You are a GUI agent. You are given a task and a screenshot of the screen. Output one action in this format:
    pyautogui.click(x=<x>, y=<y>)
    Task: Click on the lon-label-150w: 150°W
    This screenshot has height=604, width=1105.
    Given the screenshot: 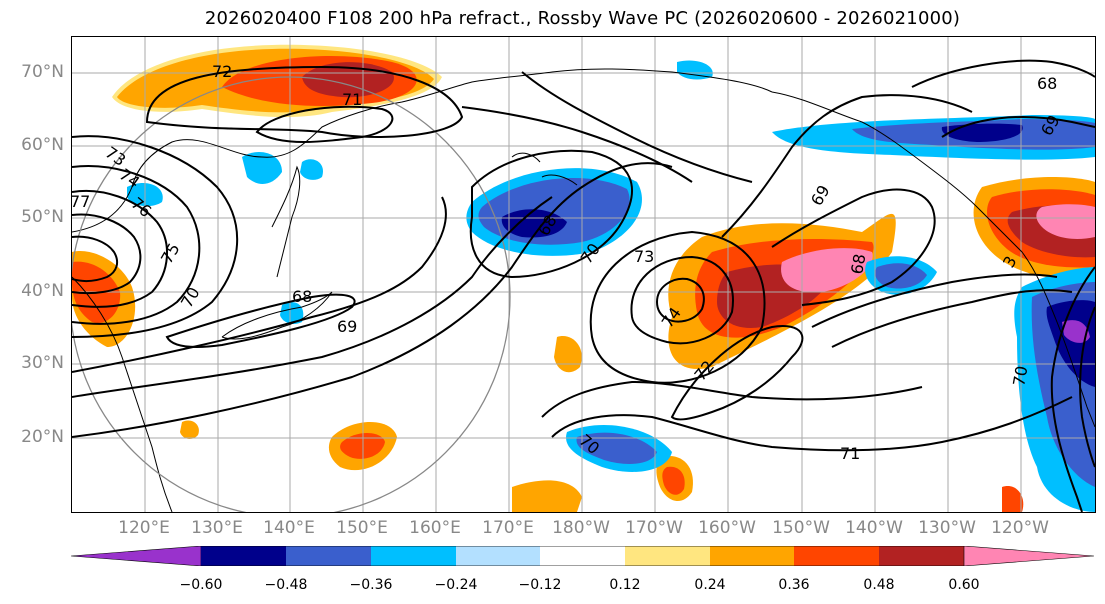 What is the action you would take?
    pyautogui.click(x=801, y=528)
    